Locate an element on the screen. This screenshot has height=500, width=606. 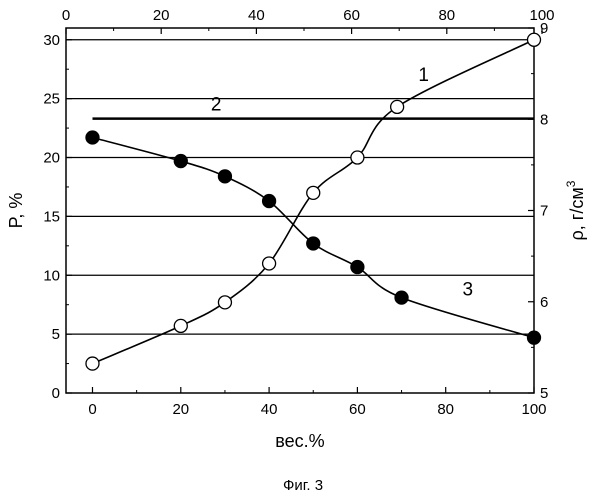
x-axis-title: вес.% is located at coordinates (299, 441).